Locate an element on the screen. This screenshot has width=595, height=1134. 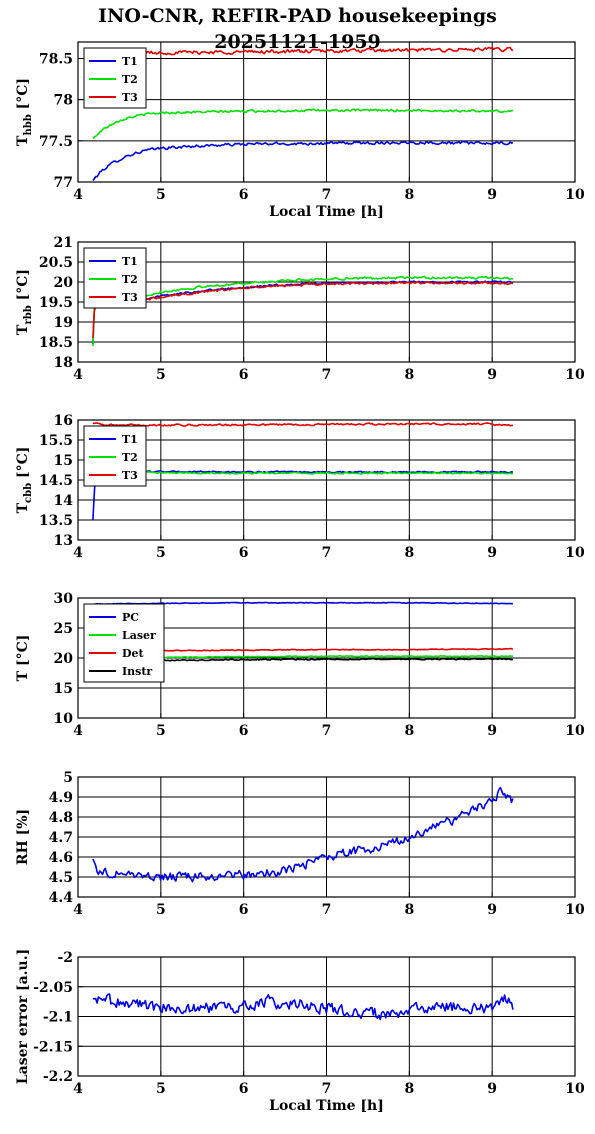
legend-label: PC is located at coordinates (130, 617).